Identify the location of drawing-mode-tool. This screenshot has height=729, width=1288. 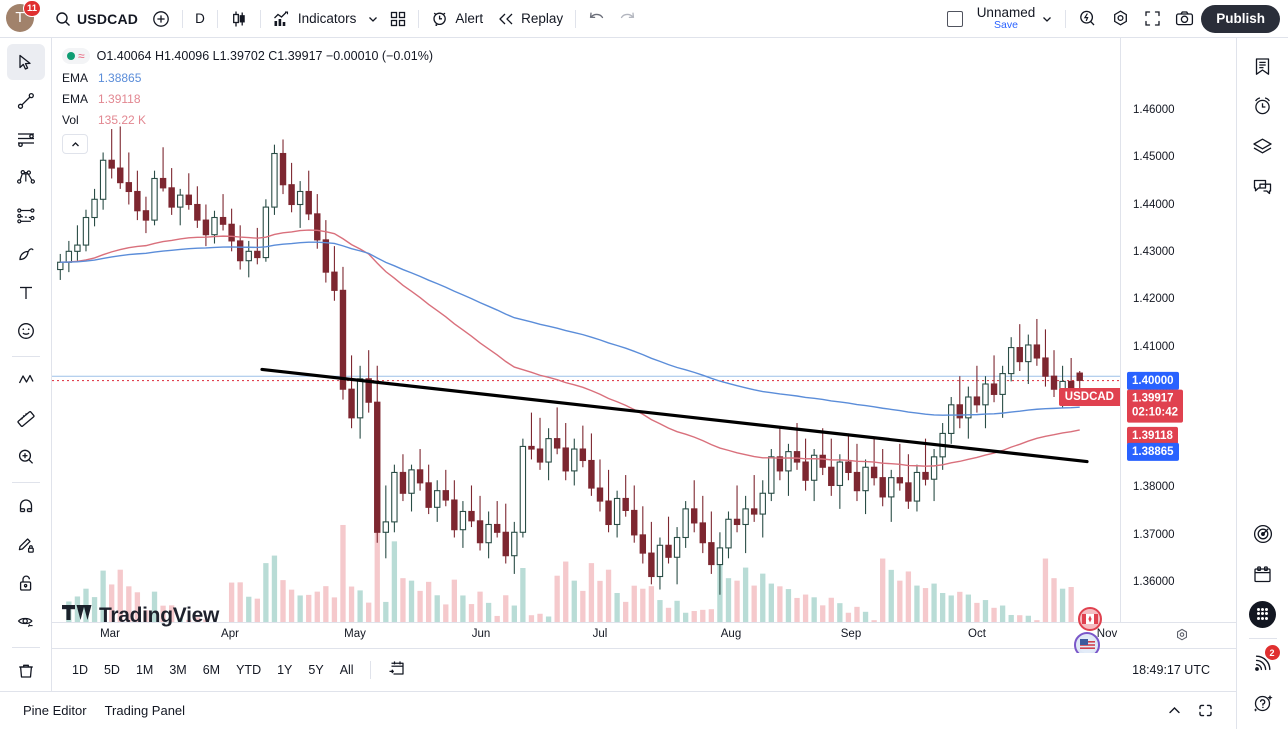
(26, 545).